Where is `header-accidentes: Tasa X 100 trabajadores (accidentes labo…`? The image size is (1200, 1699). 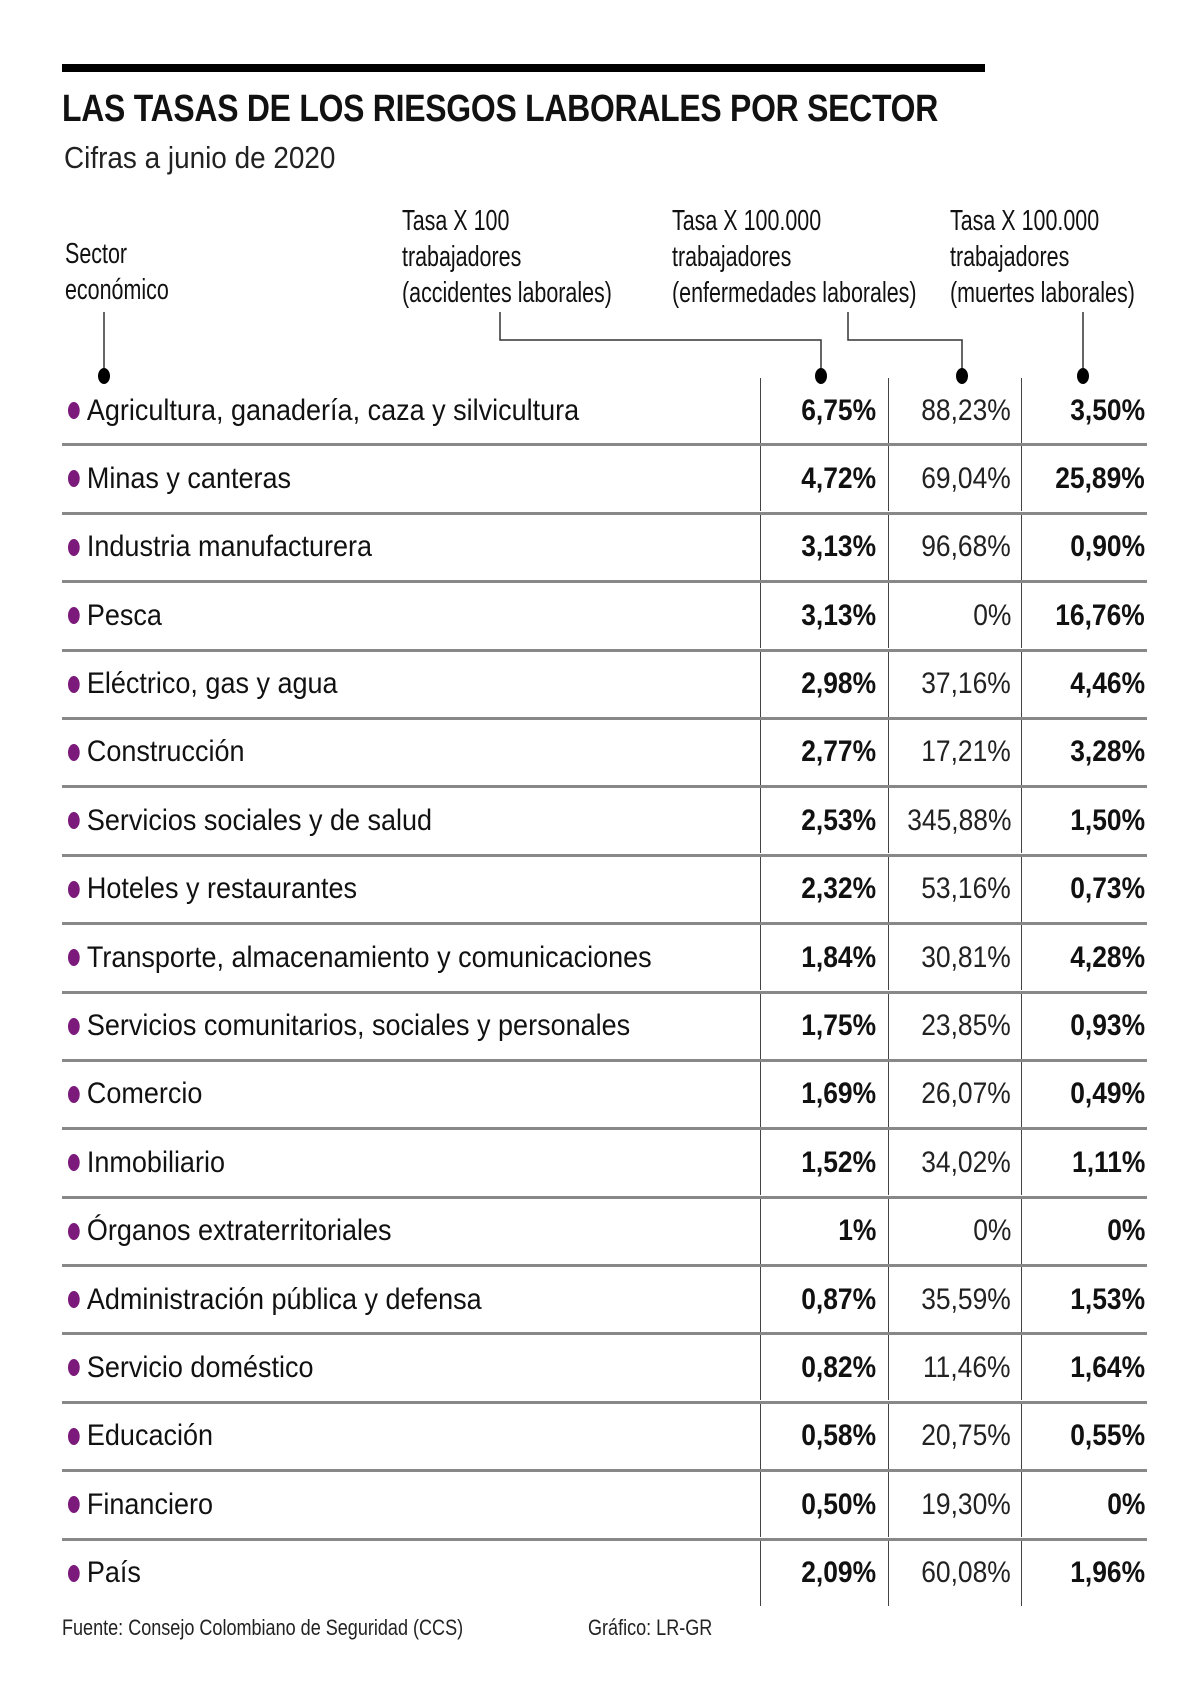 header-accidentes: Tasa X 100 trabajadores (accidentes labo… is located at coordinates (507, 257).